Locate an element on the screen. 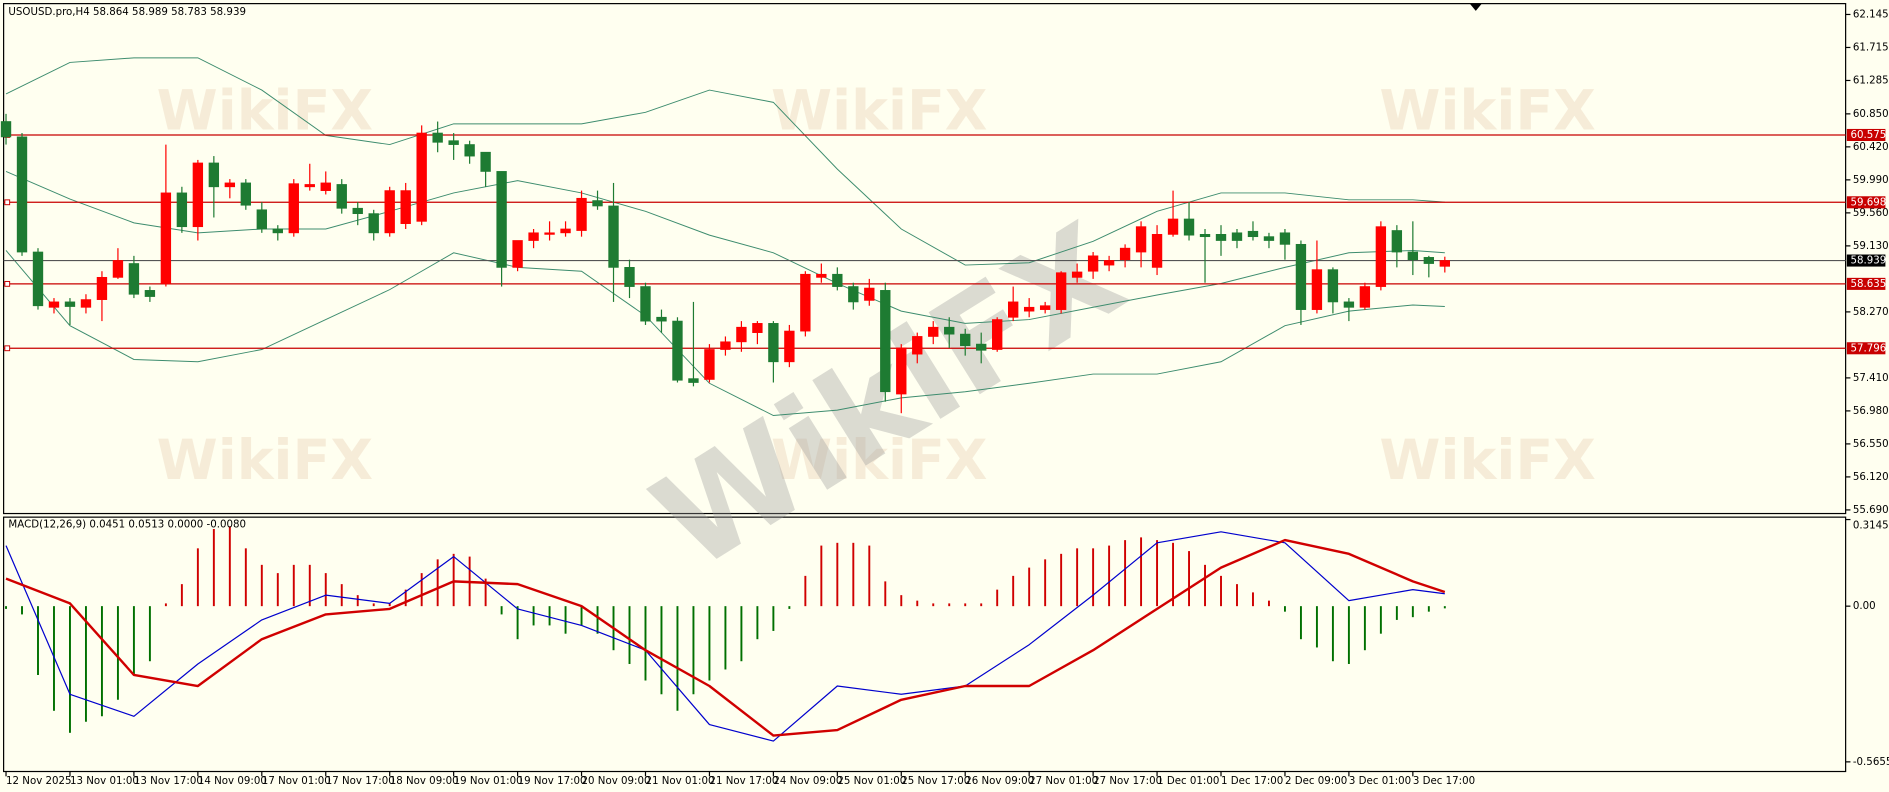 The height and width of the screenshot is (792, 1889). x-tick-label: 26 Nov 09:00 is located at coordinates (999, 781).